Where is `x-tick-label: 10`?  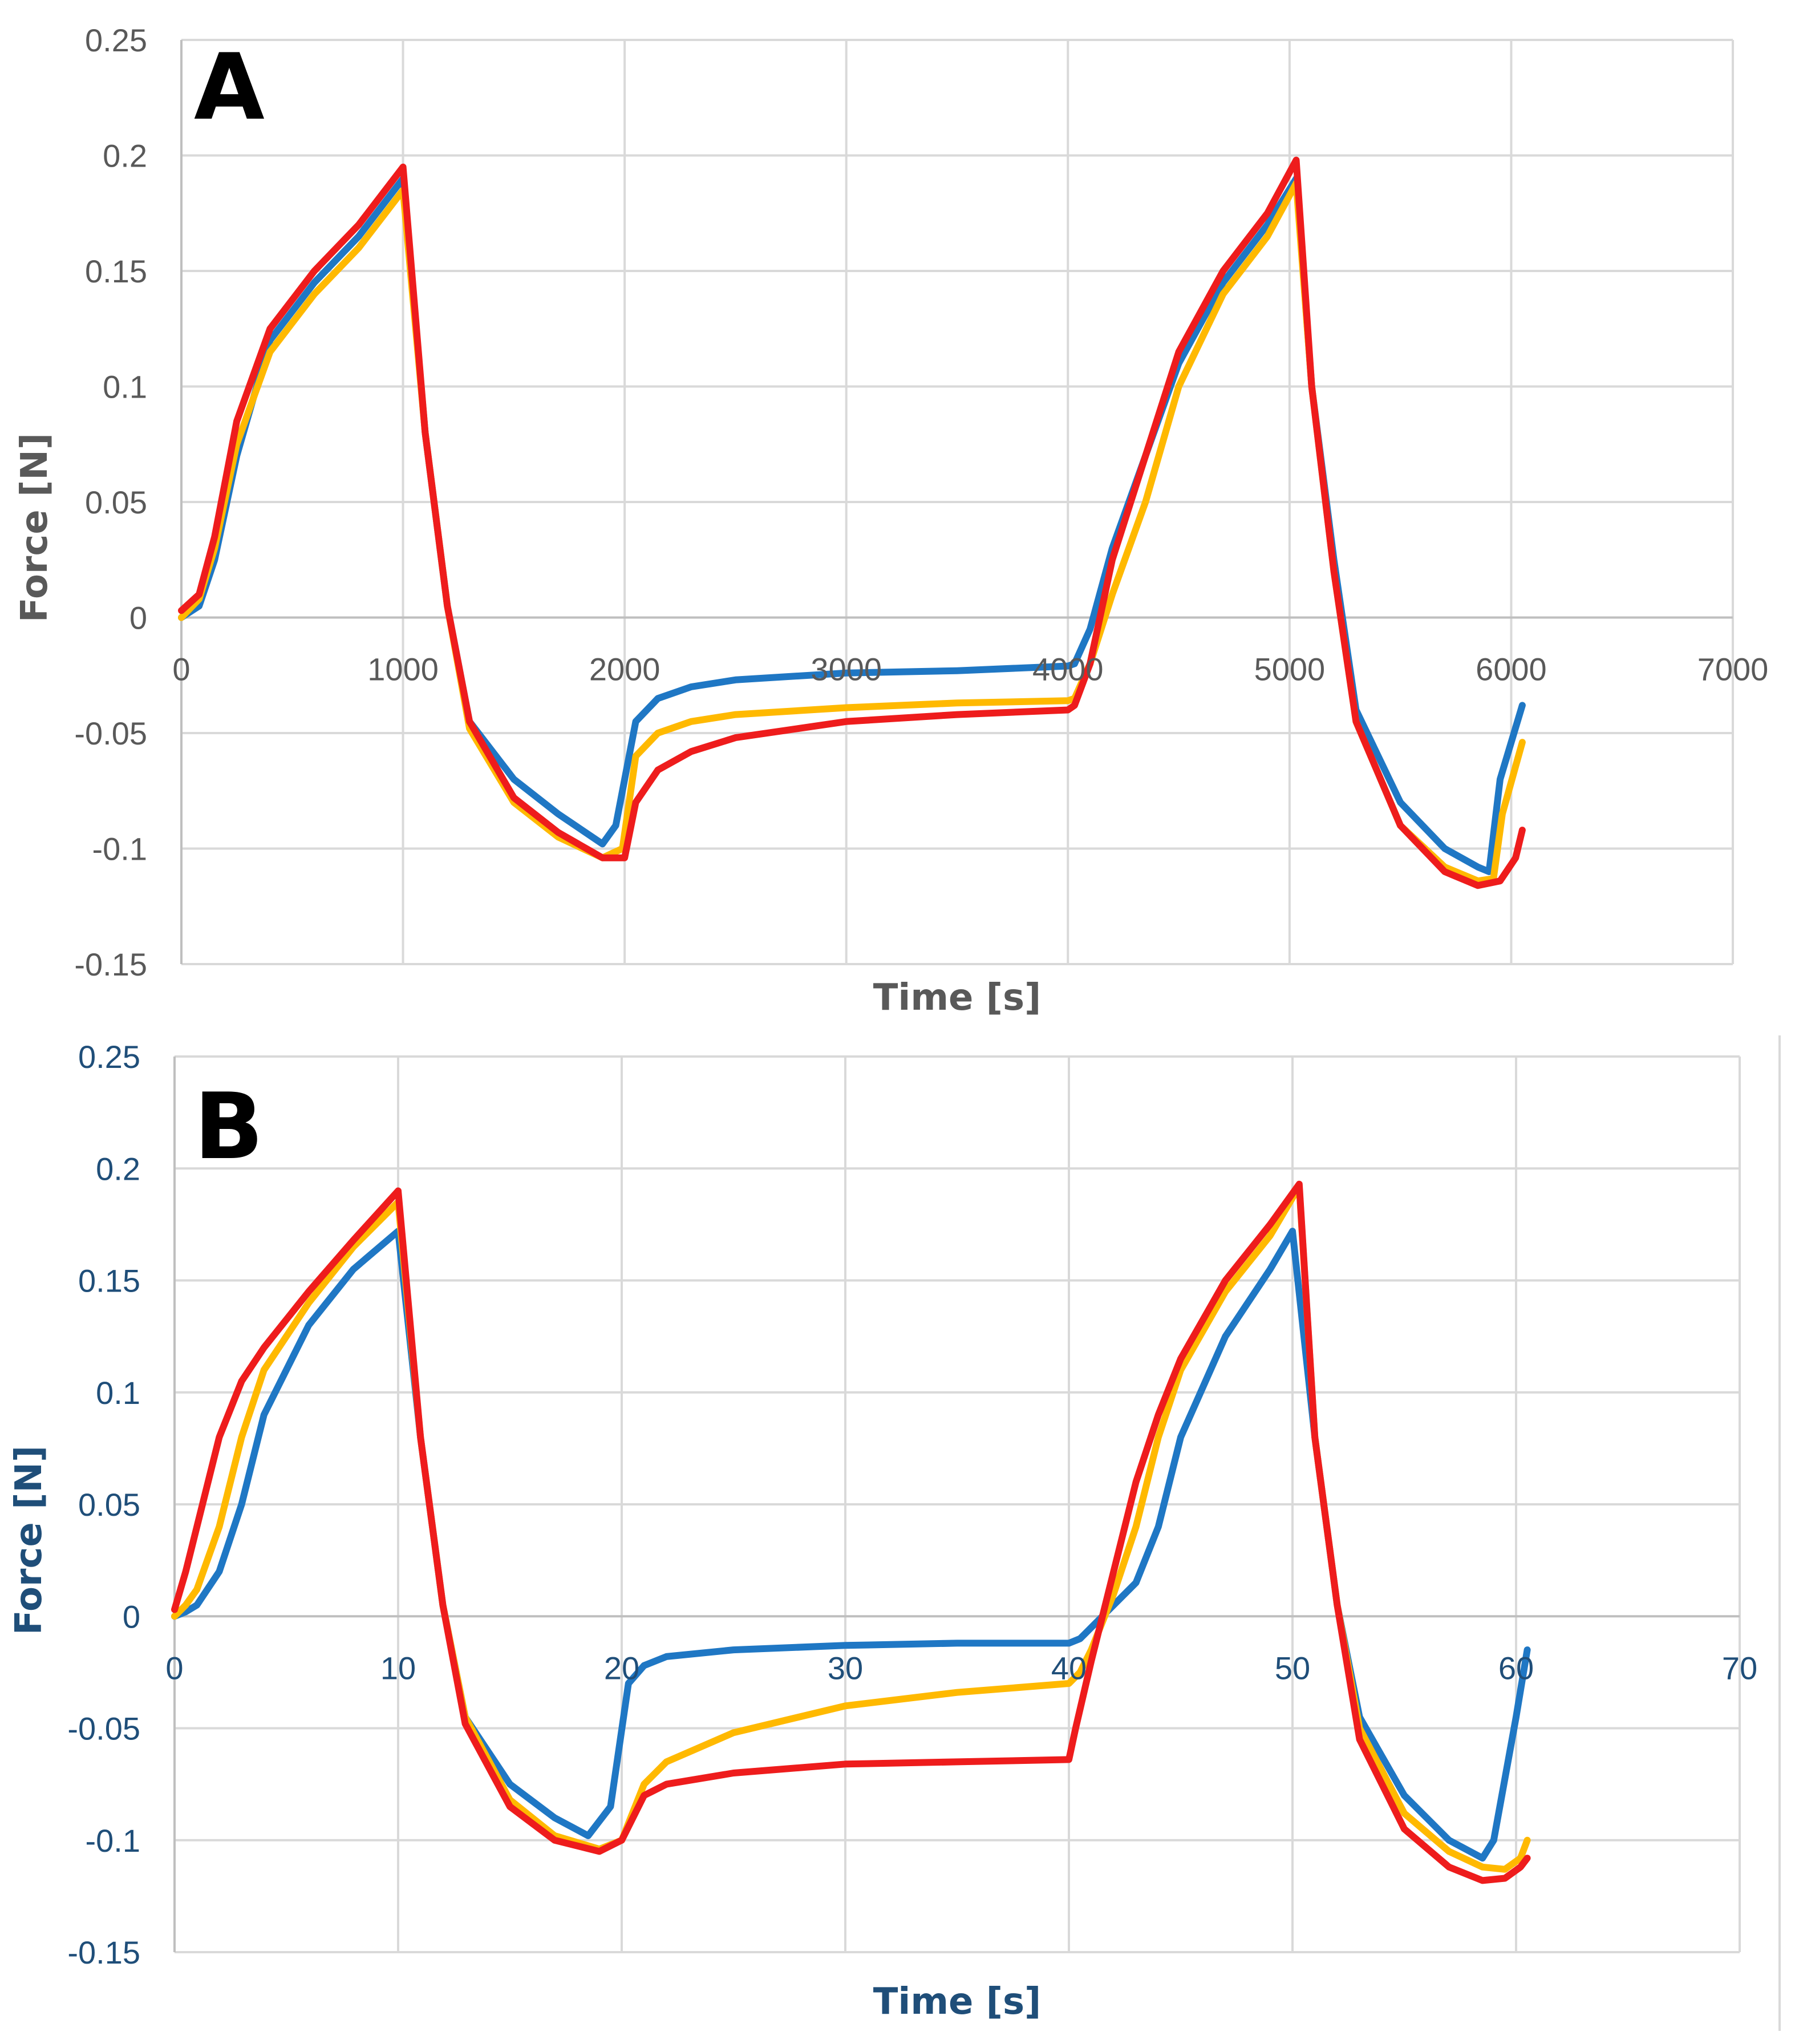 x-tick-label: 10 is located at coordinates (398, 1668).